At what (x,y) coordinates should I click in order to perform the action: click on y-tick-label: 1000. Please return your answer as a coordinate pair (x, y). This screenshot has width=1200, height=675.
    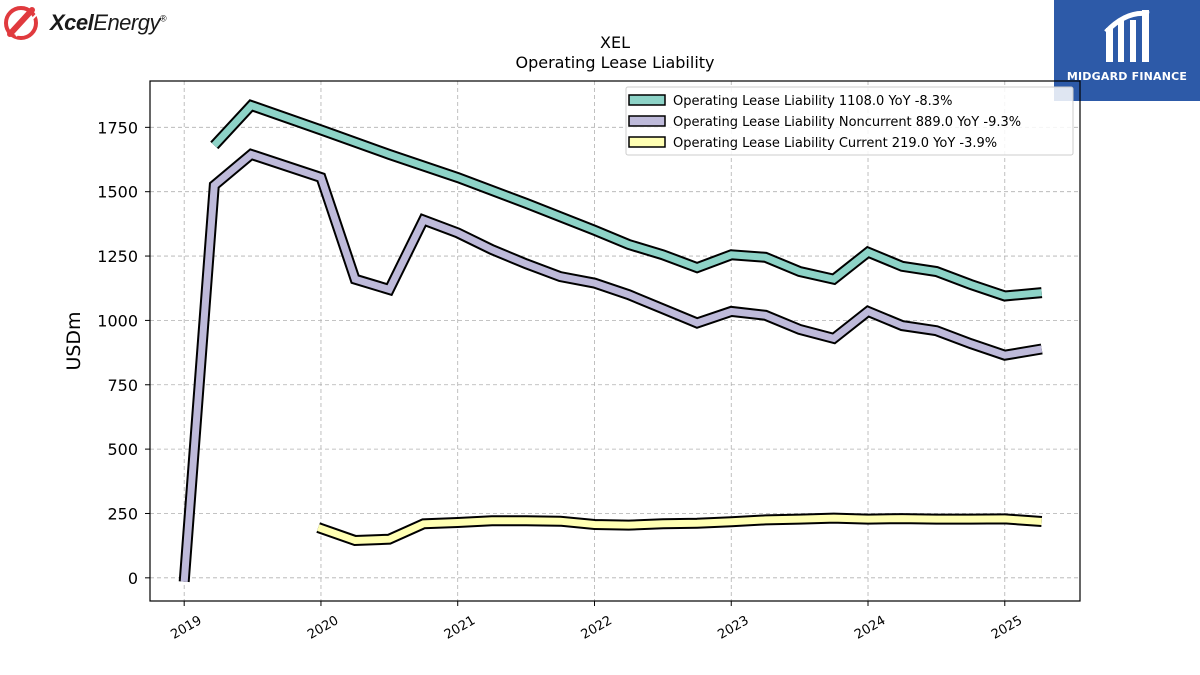
    Looking at the image, I should click on (117, 320).